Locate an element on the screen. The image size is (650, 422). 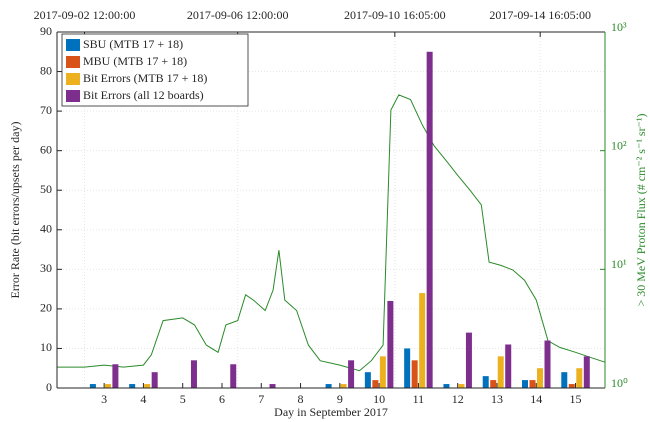
y-tick-label: 10 is located at coordinates (46, 347).